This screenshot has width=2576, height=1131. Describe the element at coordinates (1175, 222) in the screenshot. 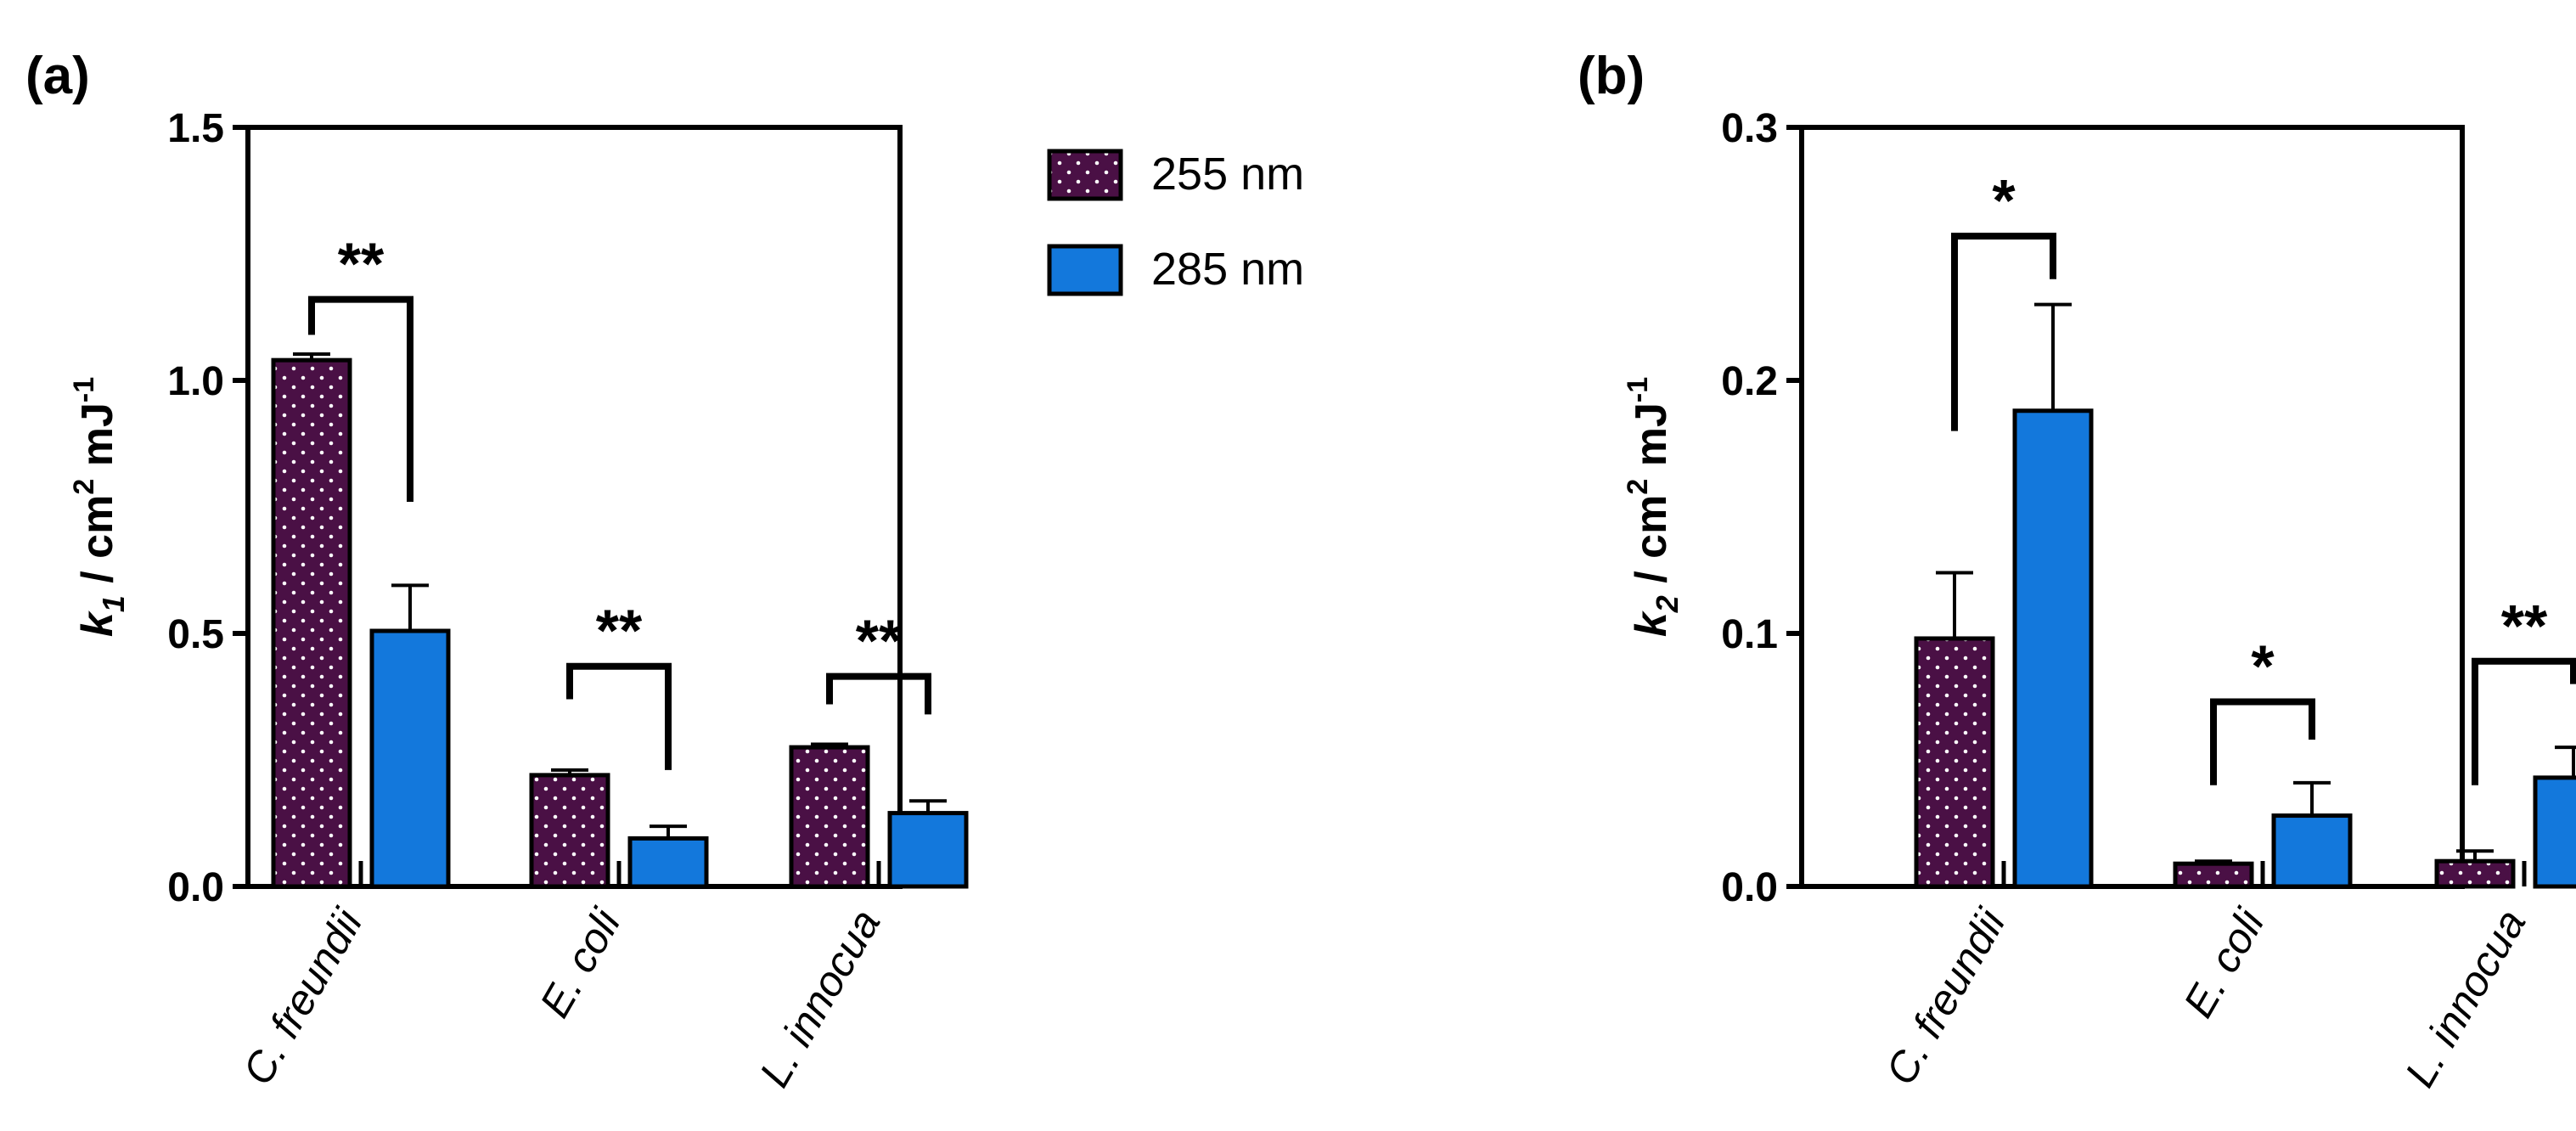

I see `legend: 255 nm 285 nm` at that location.